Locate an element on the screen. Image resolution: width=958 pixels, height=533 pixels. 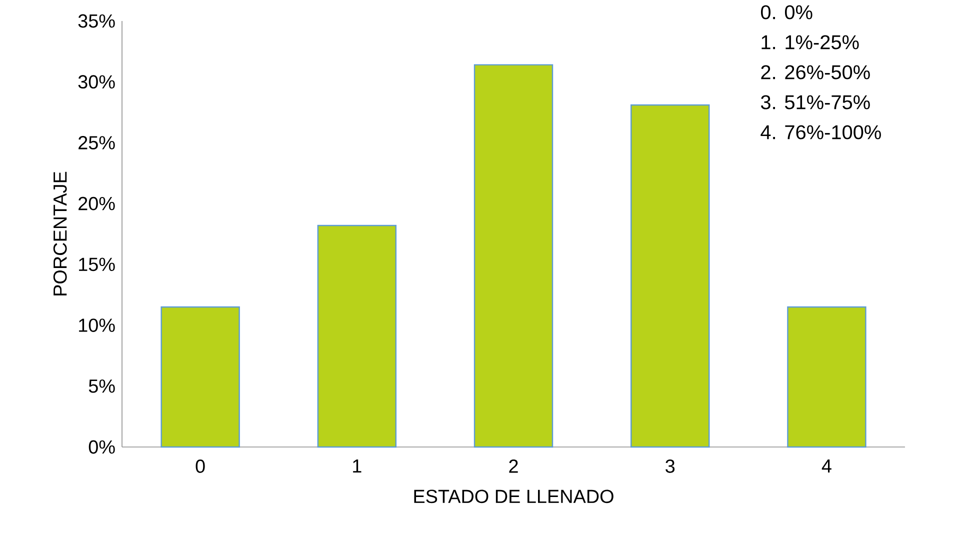
y-tick-label: 0% is located at coordinates (101, 447).